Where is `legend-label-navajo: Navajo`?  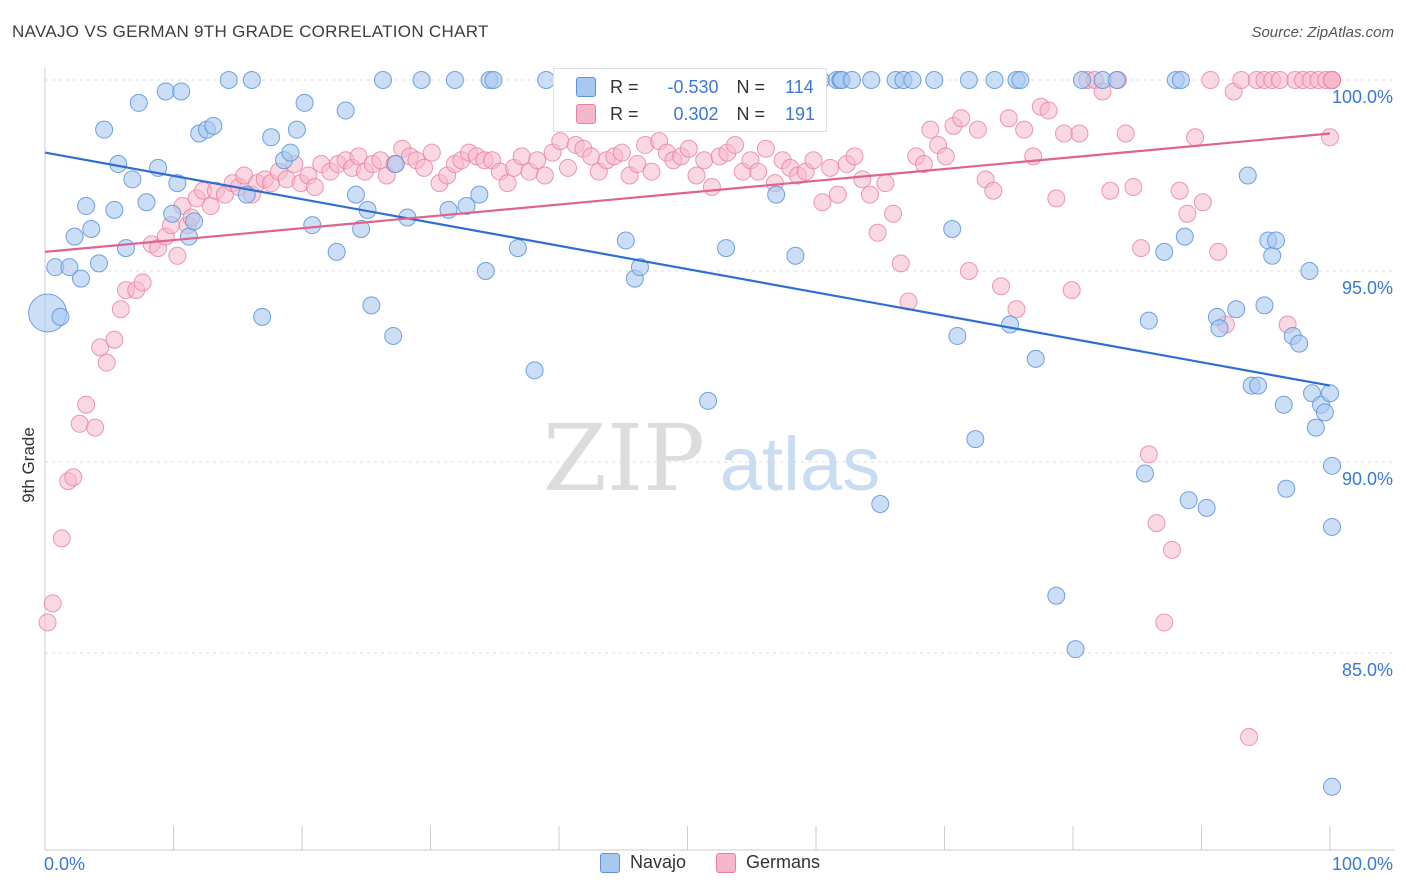 legend-label-navajo: Navajo is located at coordinates (658, 862).